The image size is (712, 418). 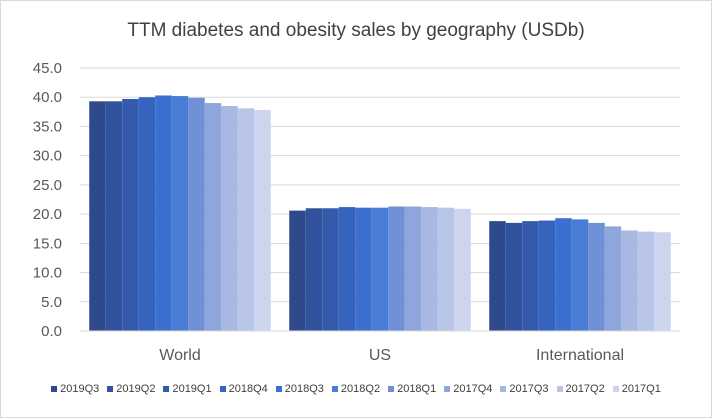 I want to click on bar-2018Q2-us, so click(x=380, y=269).